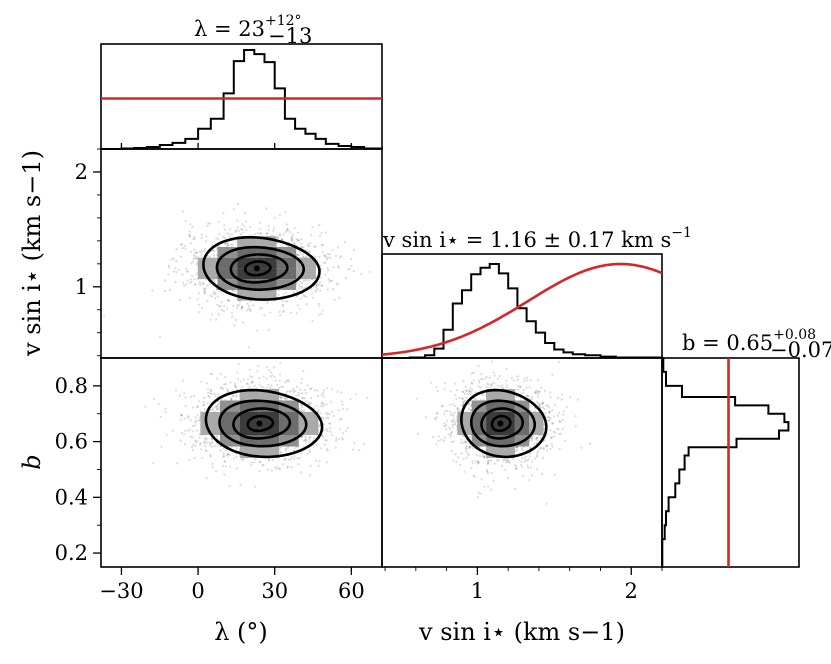 This screenshot has width=831, height=664. I want to click on panel-hist-lambda-frame, so click(241, 96).